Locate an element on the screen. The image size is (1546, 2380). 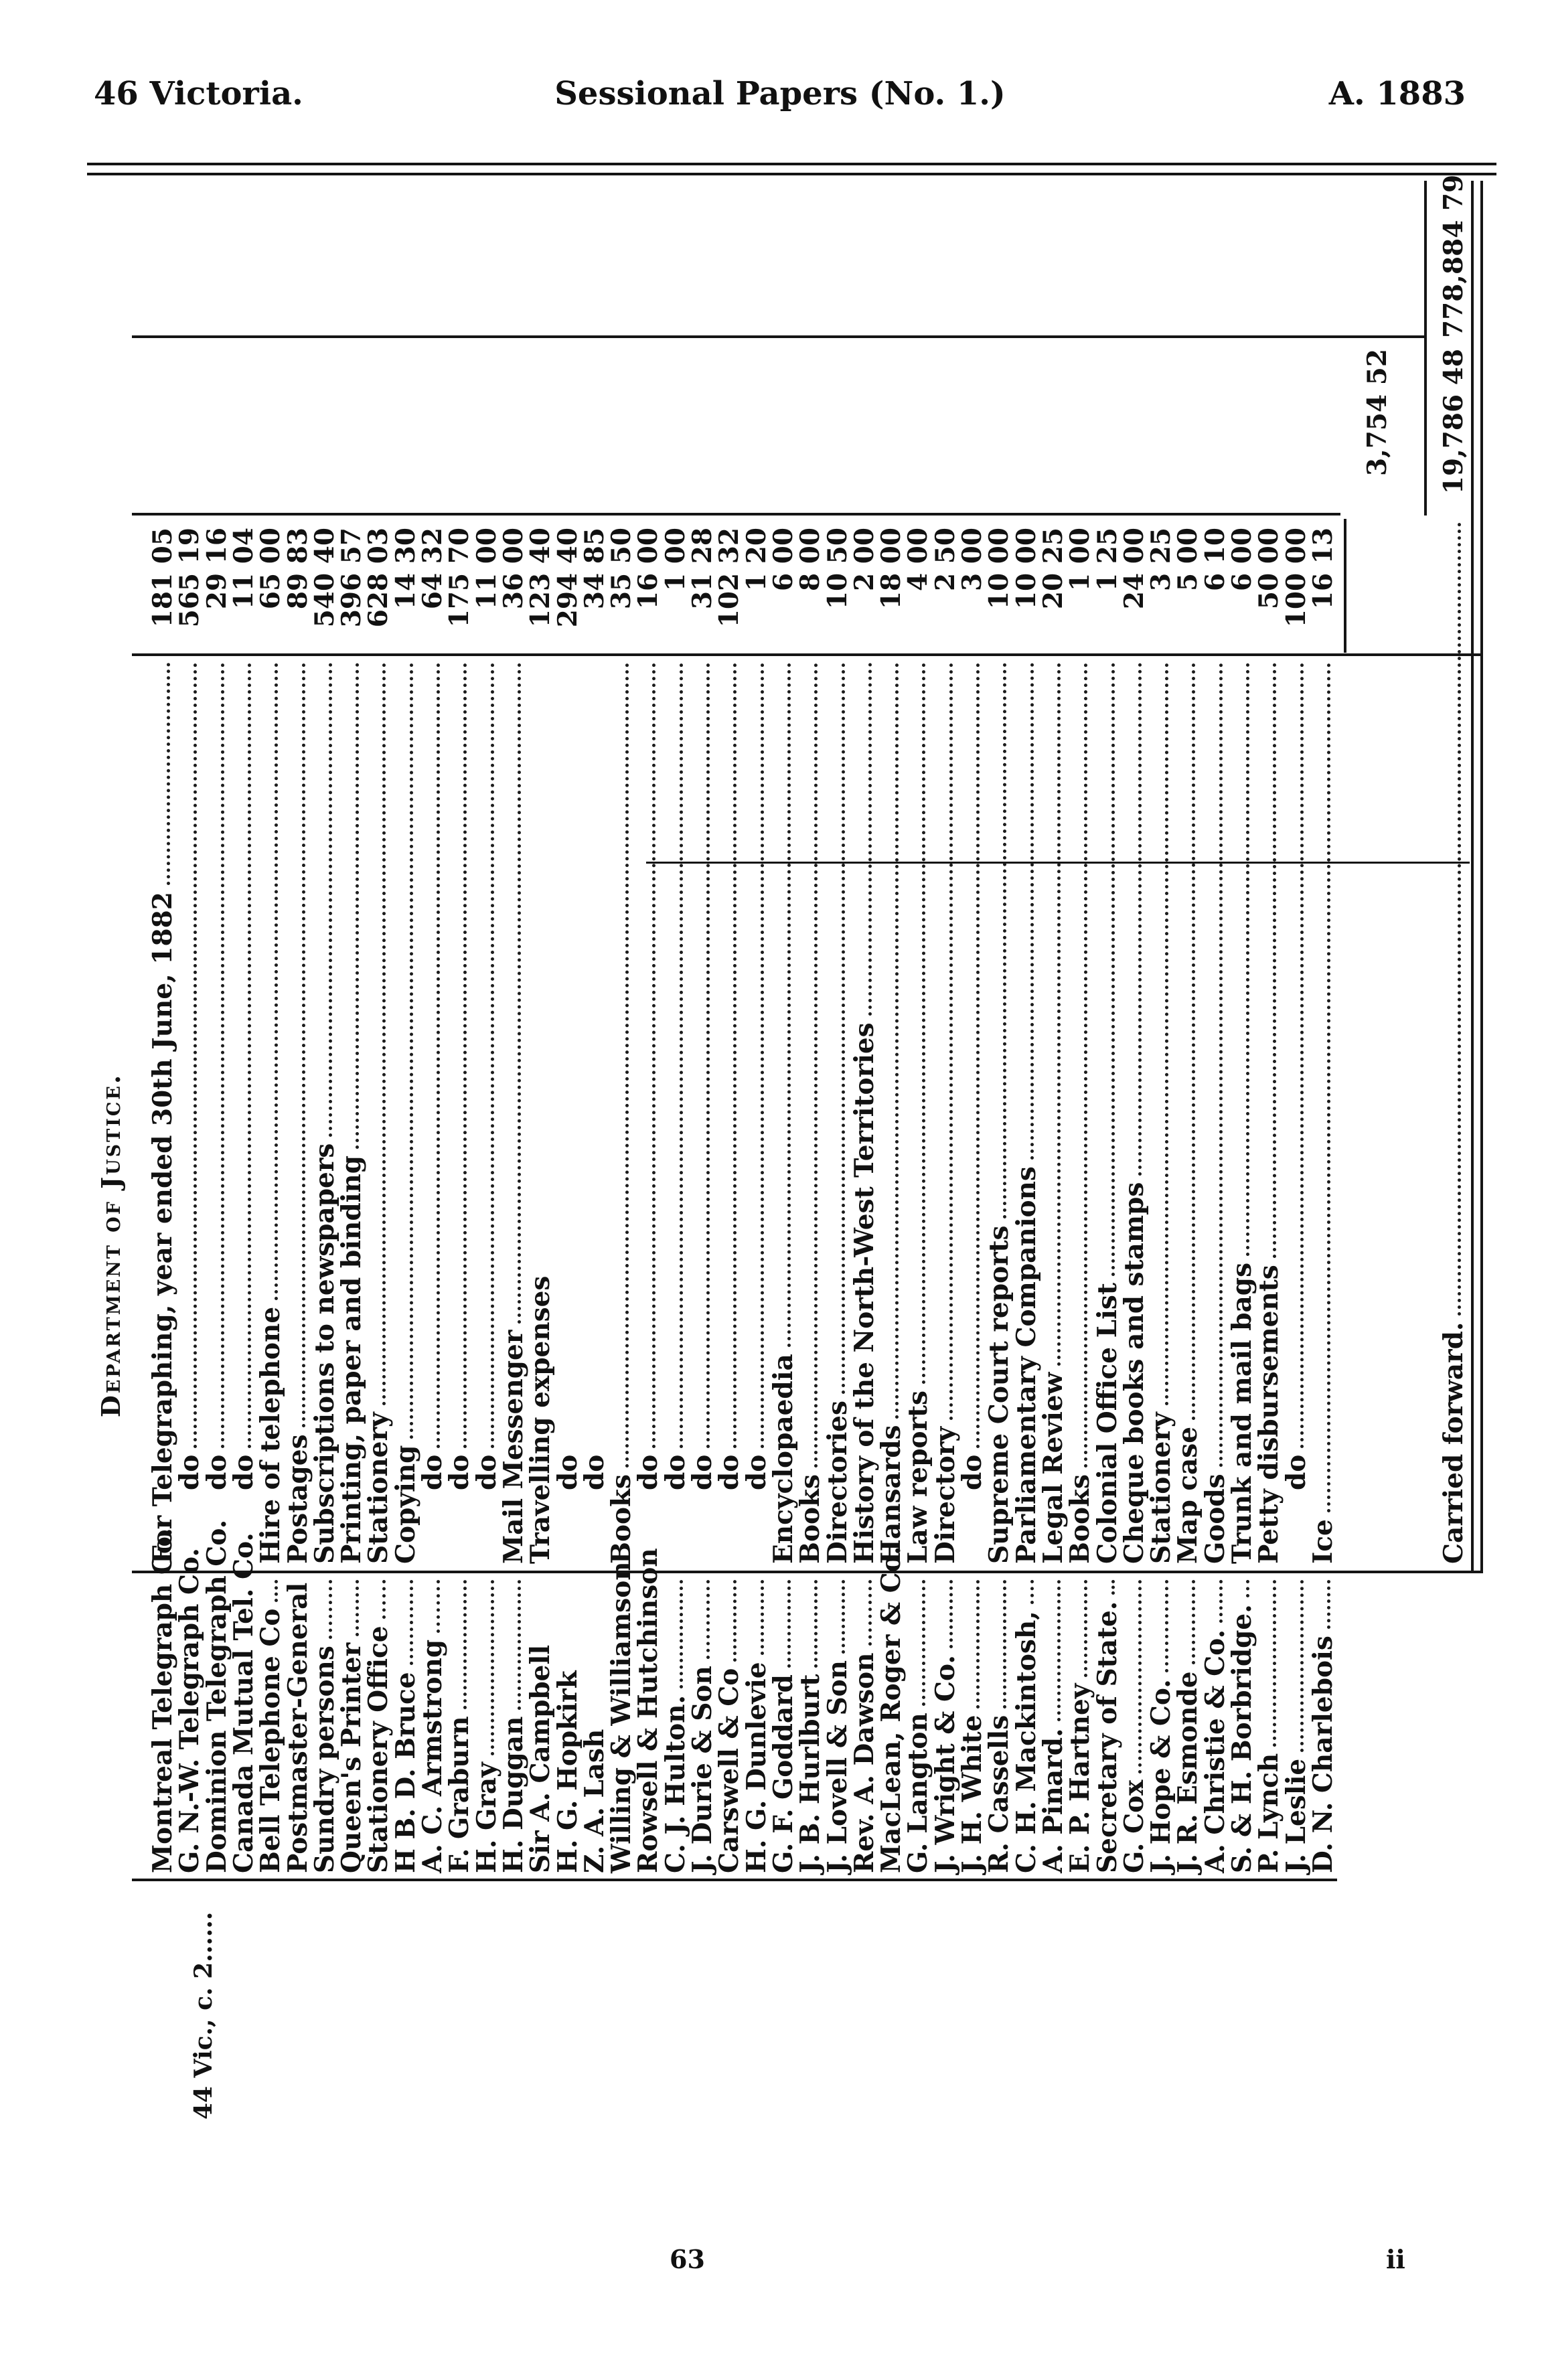
series-title: Sessional Papers (No. 1.) is located at coordinates (780, 93).